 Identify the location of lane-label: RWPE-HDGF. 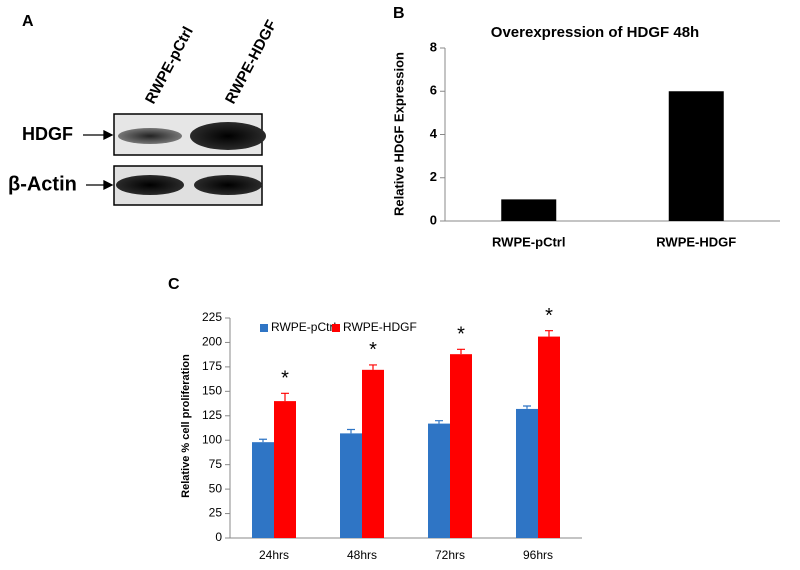
(251, 61).